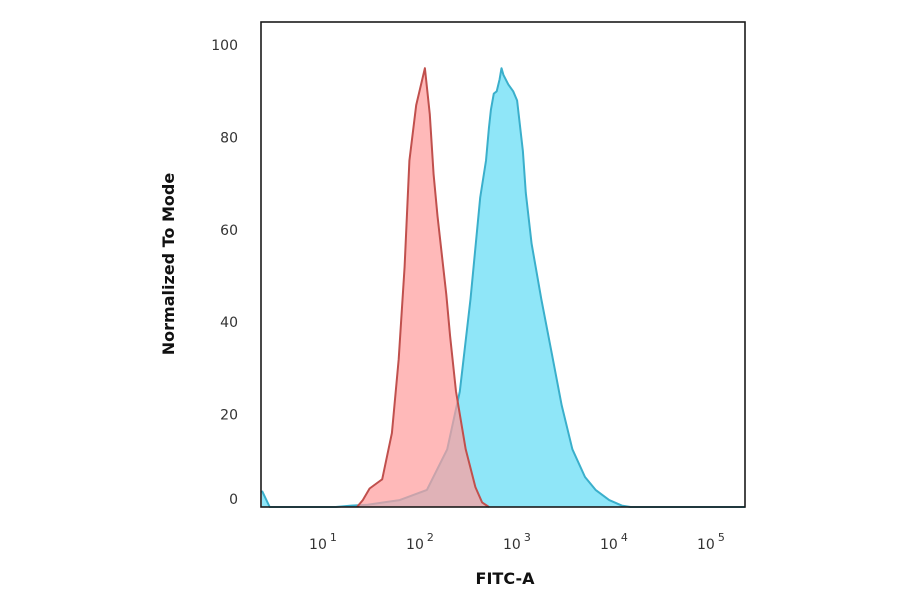 The image size is (900, 594). Describe the element at coordinates (229, 416) in the screenshot. I see `y-tick-label: 20` at that location.